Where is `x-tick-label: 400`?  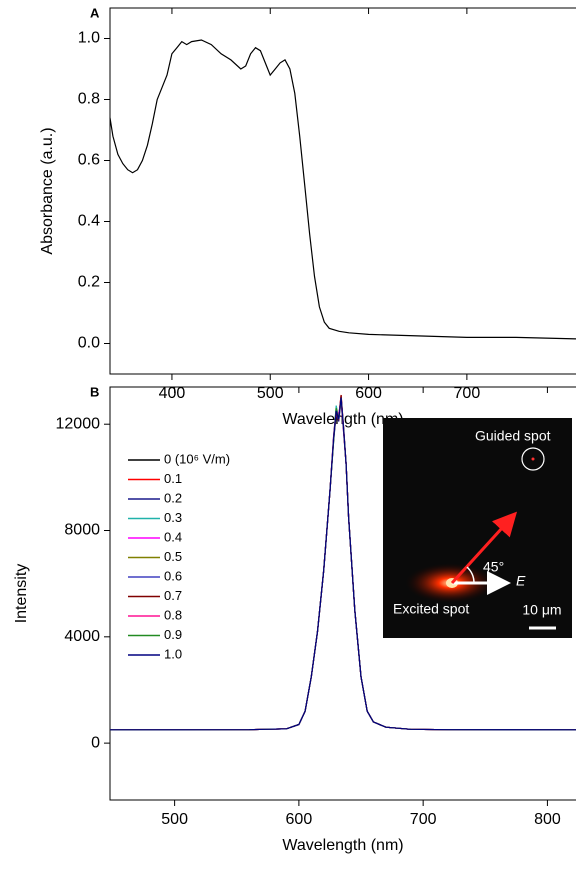 x-tick-label: 400 is located at coordinates (172, 393).